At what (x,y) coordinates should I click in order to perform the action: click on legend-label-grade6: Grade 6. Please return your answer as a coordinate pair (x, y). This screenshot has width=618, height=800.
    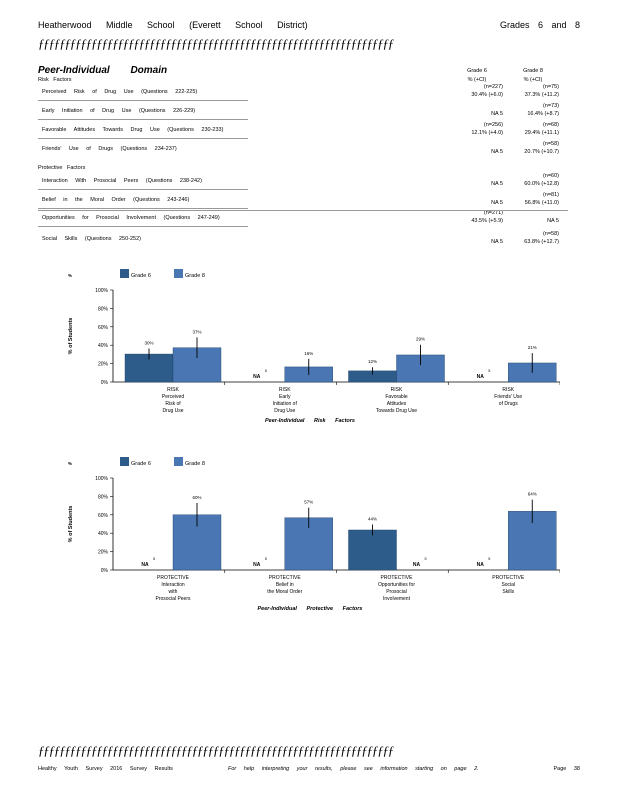
    Looking at the image, I should click on (141, 276).